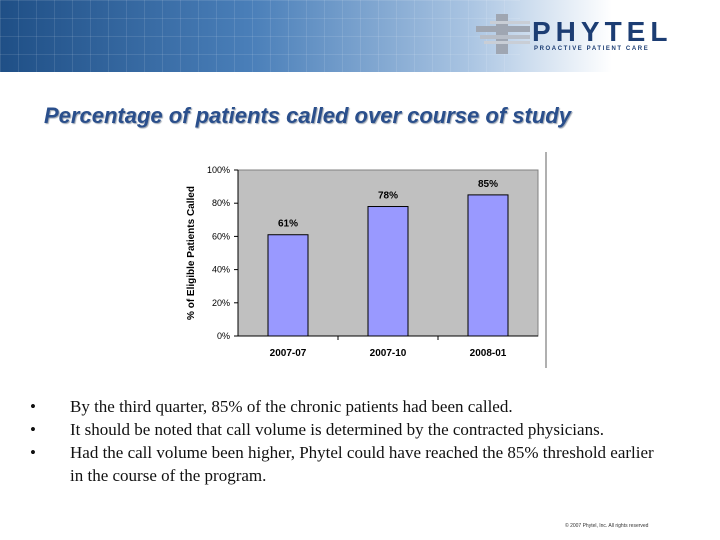  Describe the element at coordinates (221, 236) in the screenshot. I see `y-tick-label: 60%` at that location.